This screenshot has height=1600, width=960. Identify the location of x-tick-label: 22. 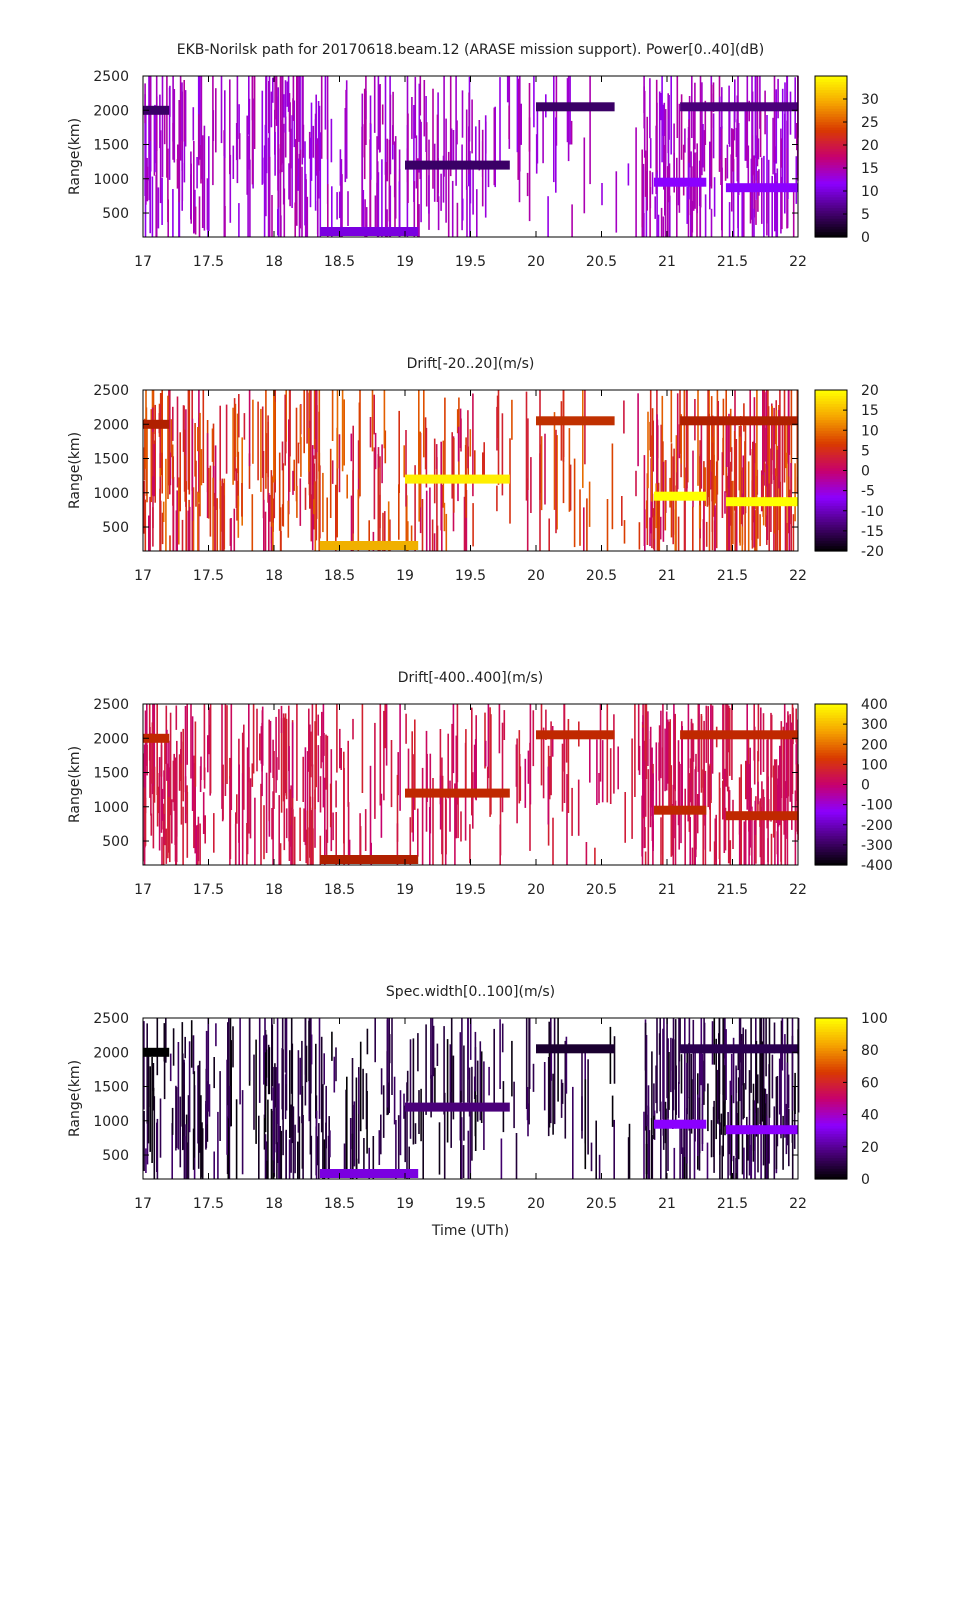
(798, 890).